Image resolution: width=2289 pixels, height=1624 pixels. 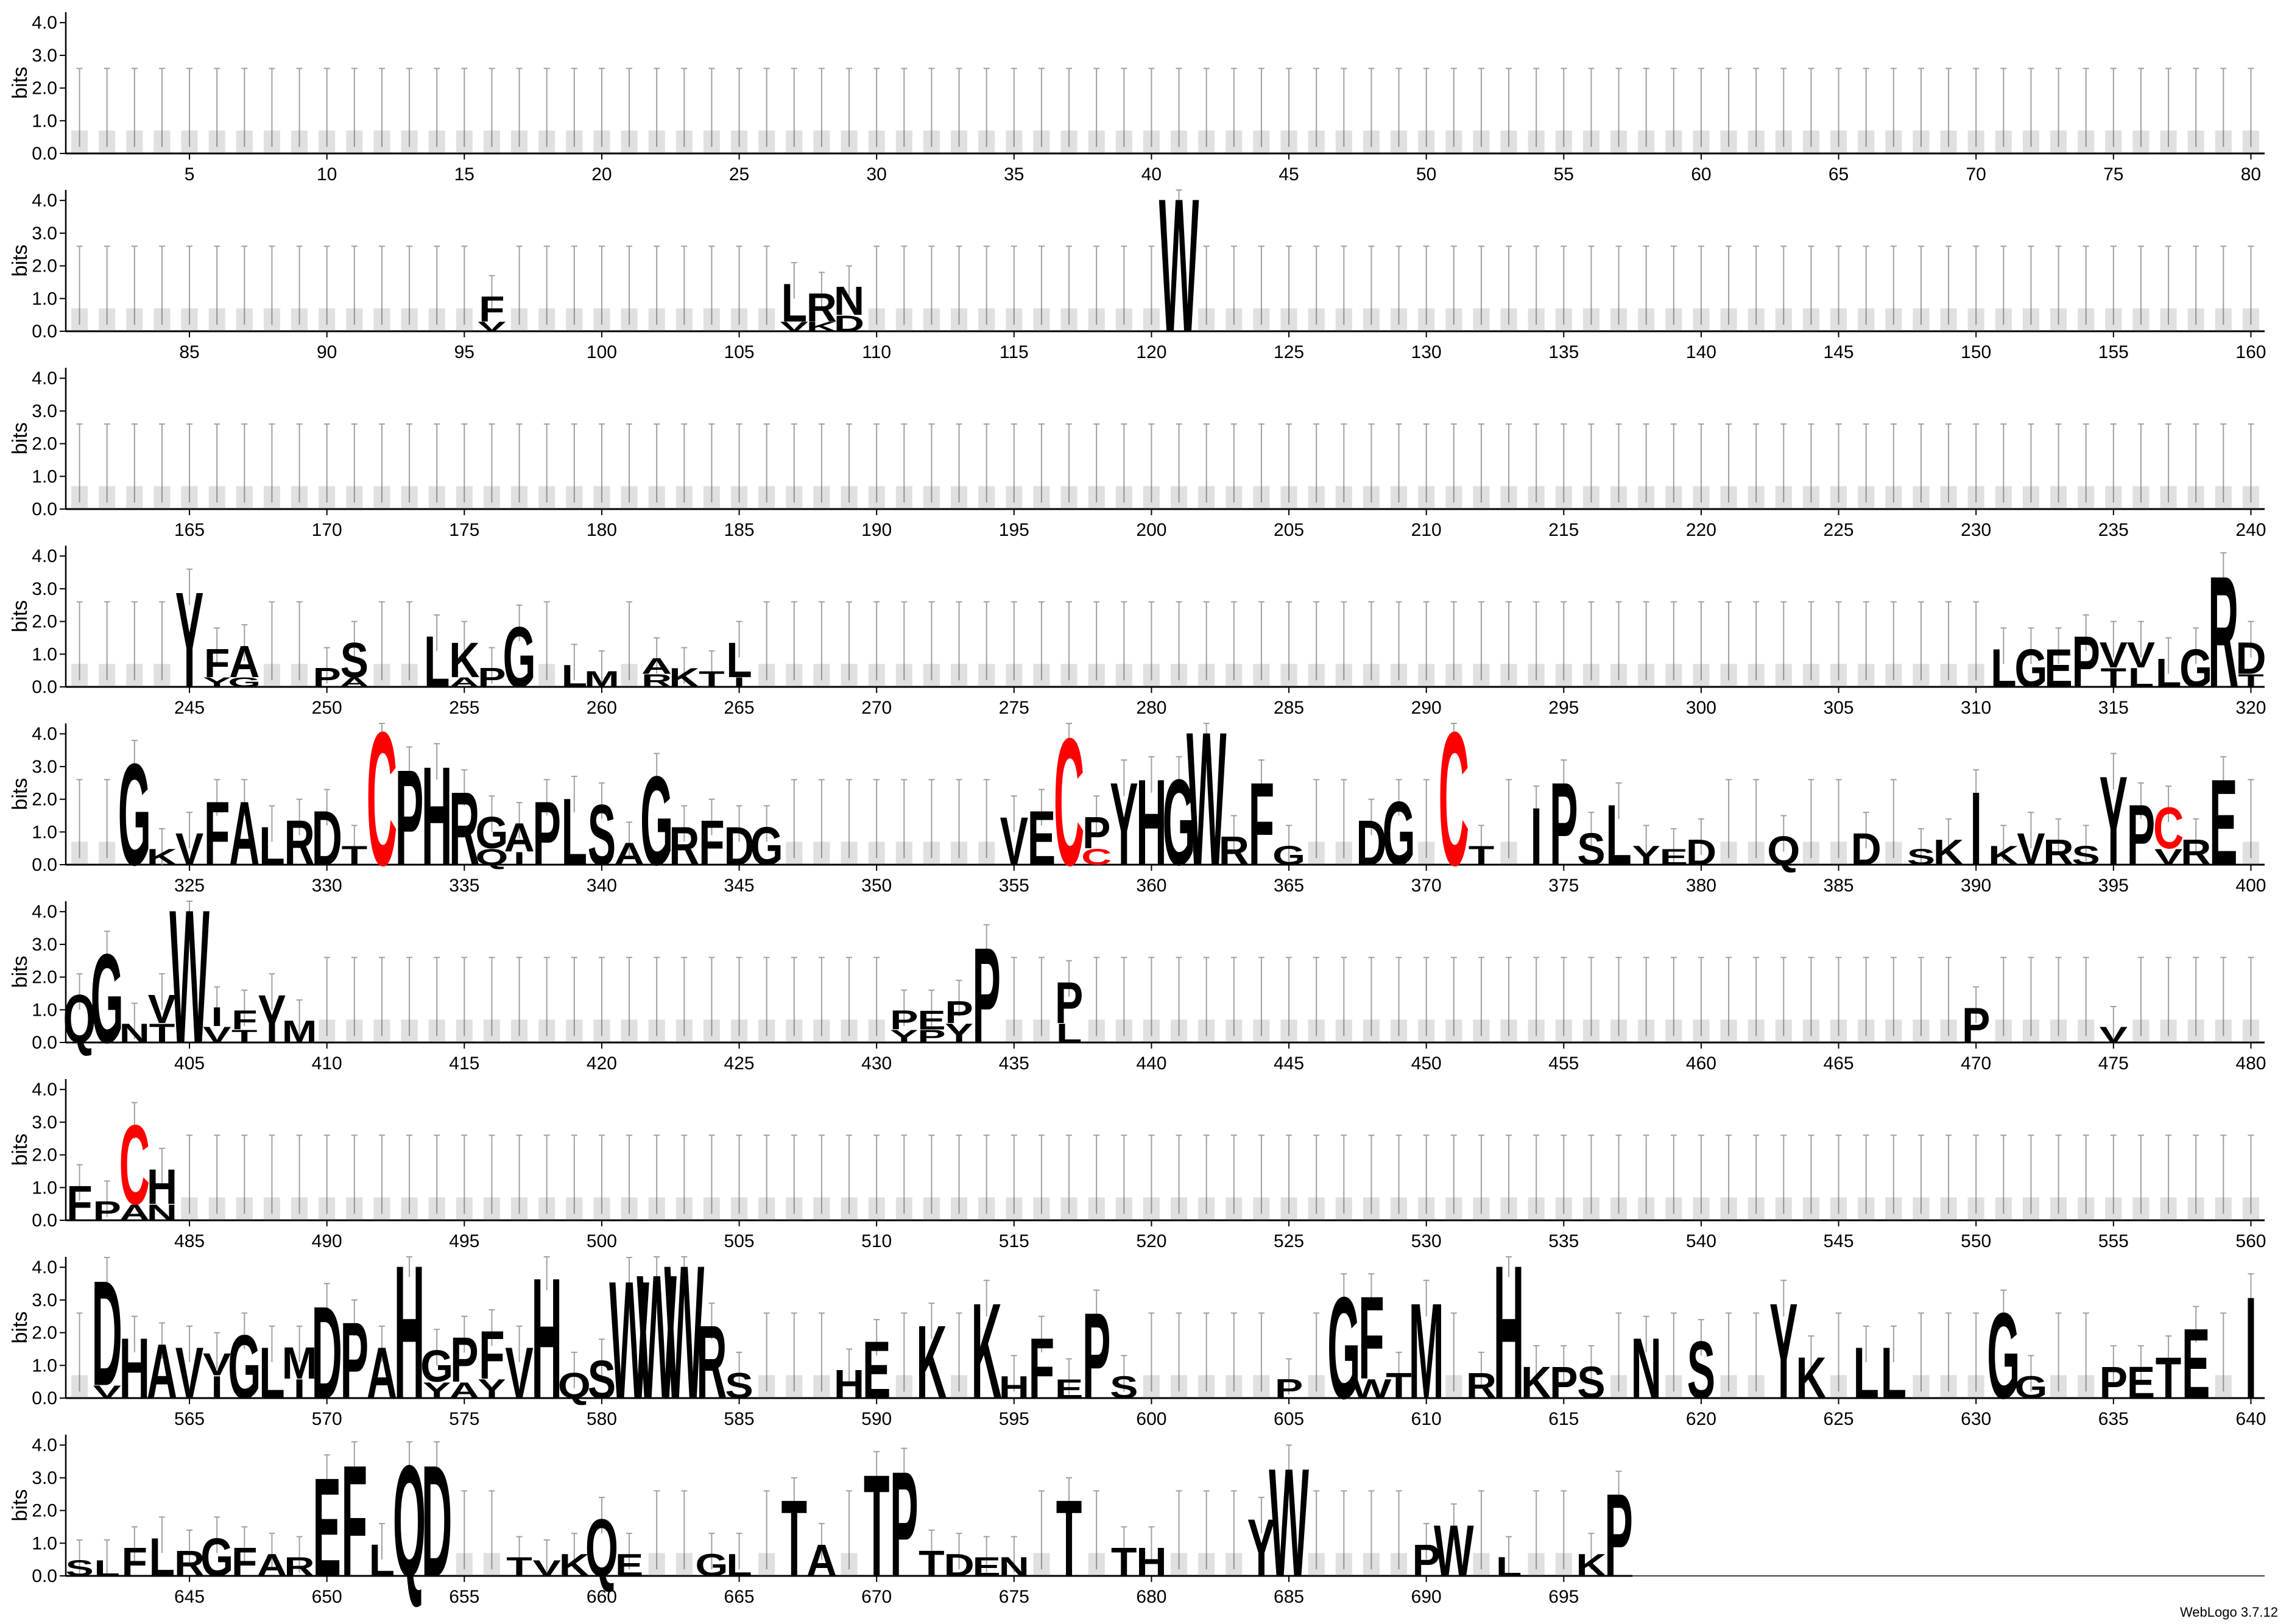 What do you see at coordinates (1976, 530) in the screenshot?
I see `x-tick-label: 230` at bounding box center [1976, 530].